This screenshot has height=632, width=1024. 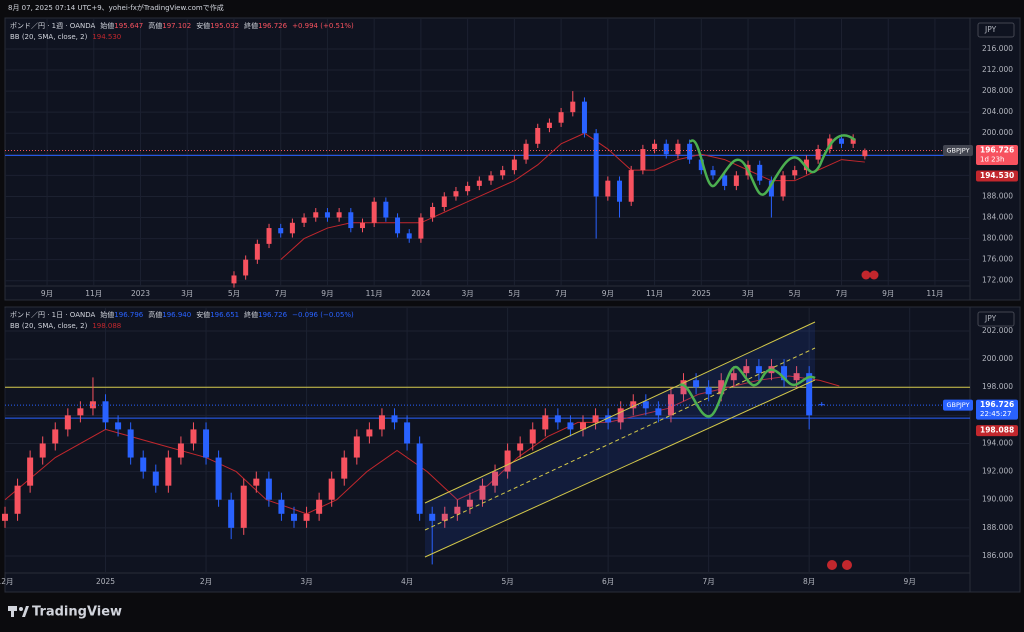 What do you see at coordinates (105, 581) in the screenshot?
I see `x-tick-label: 2025` at bounding box center [105, 581].